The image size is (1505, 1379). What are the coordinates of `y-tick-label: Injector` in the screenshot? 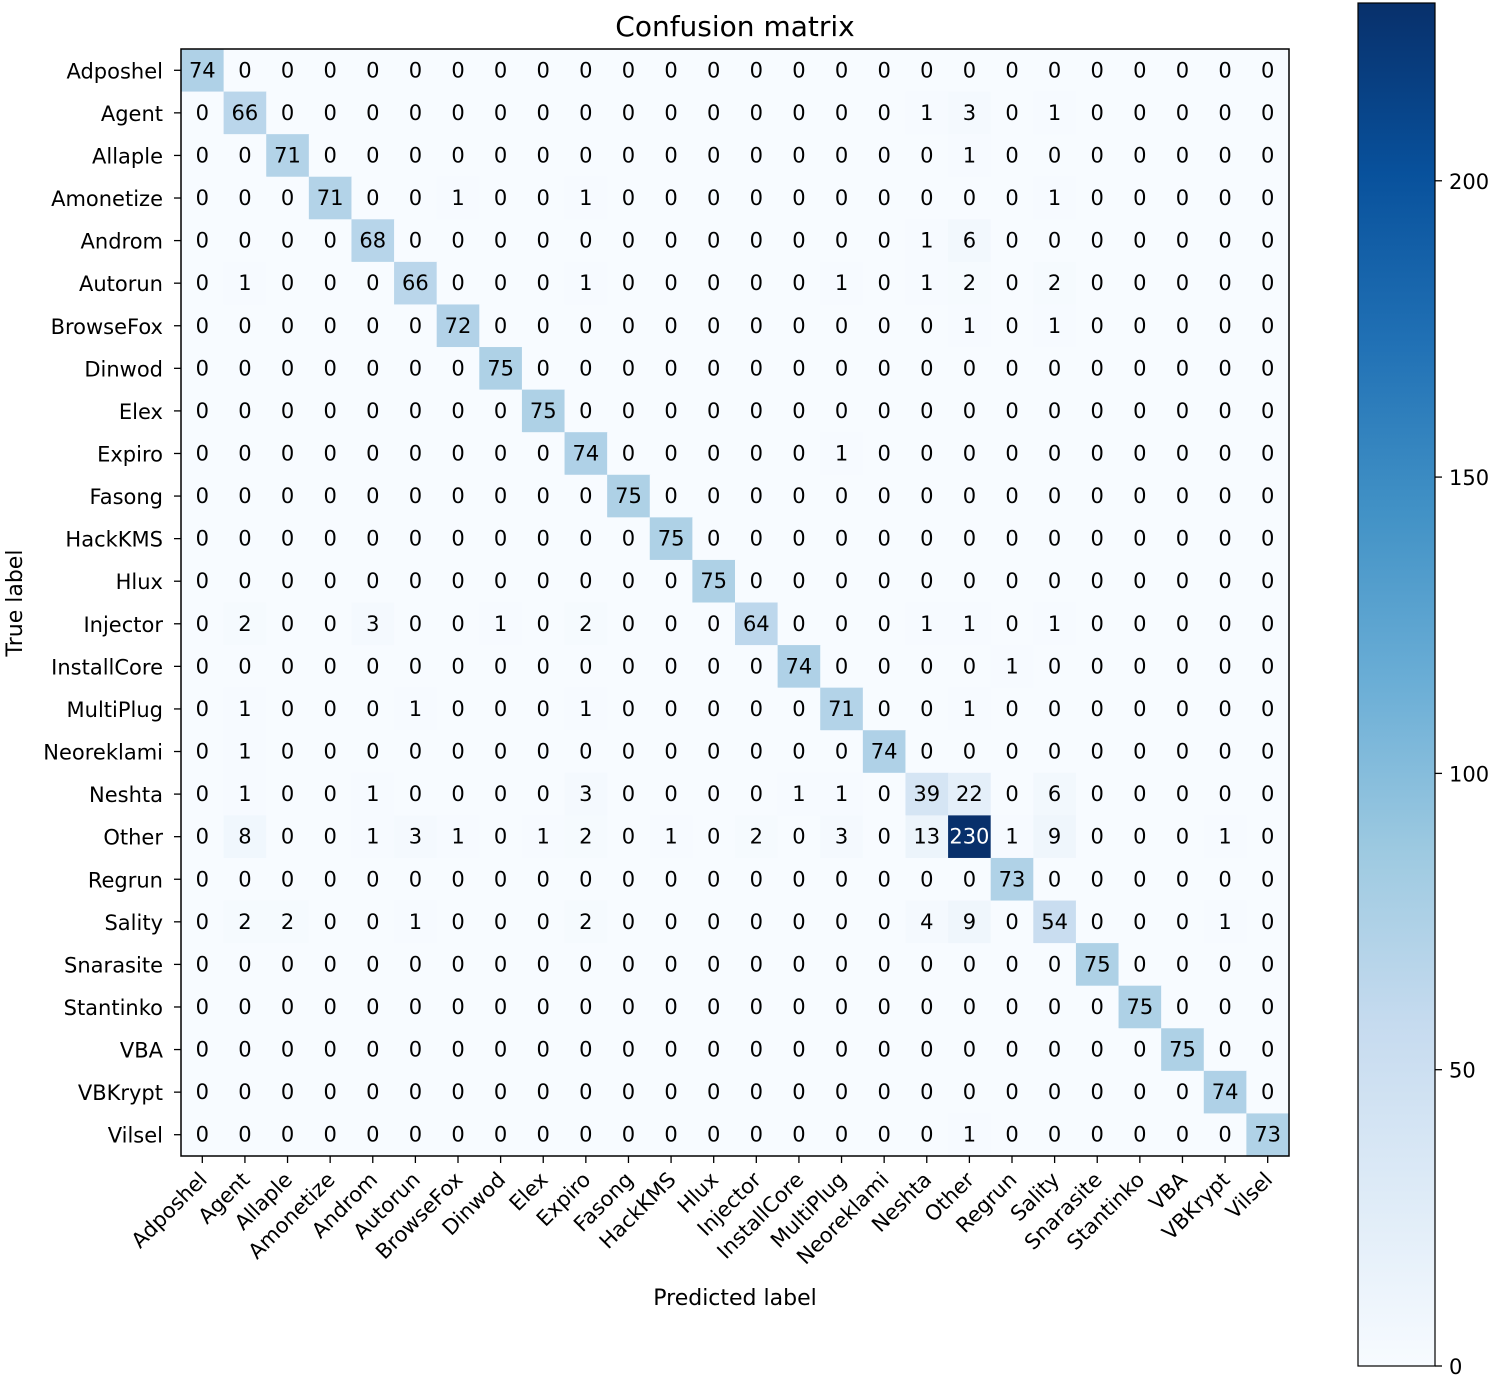 It's located at (123, 625).